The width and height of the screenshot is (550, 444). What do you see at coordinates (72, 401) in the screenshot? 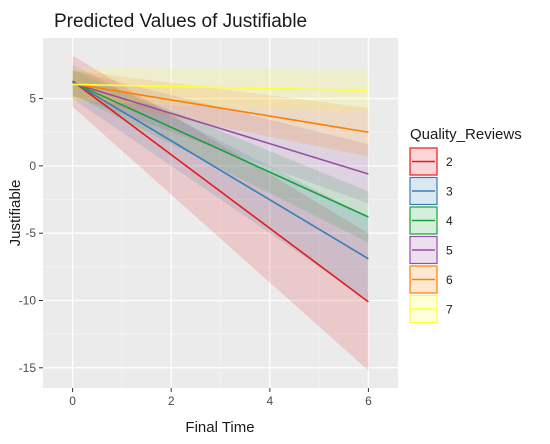
I see `x-tick-label: 0` at bounding box center [72, 401].